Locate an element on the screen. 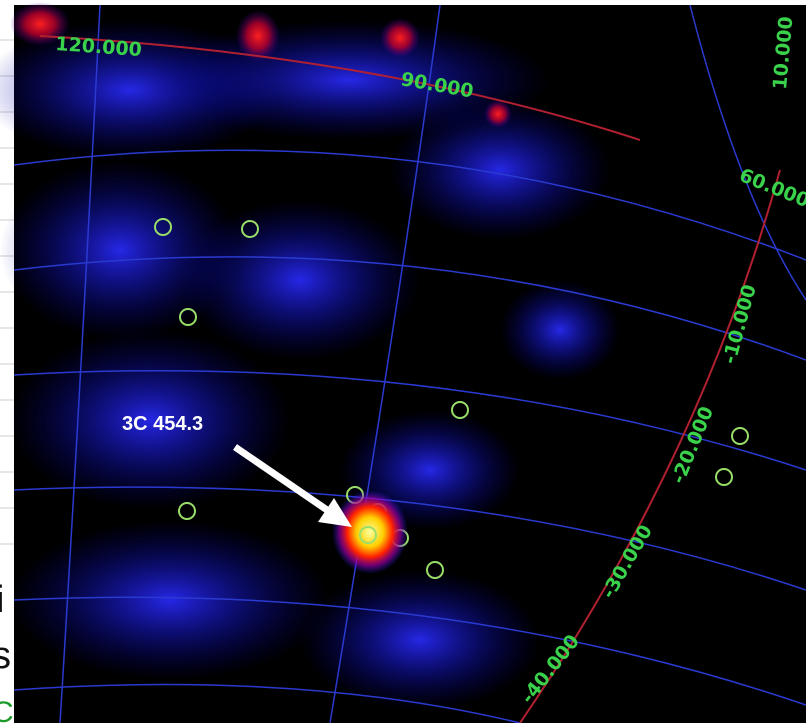 The image size is (806, 723). source-circle is located at coordinates (368, 535).